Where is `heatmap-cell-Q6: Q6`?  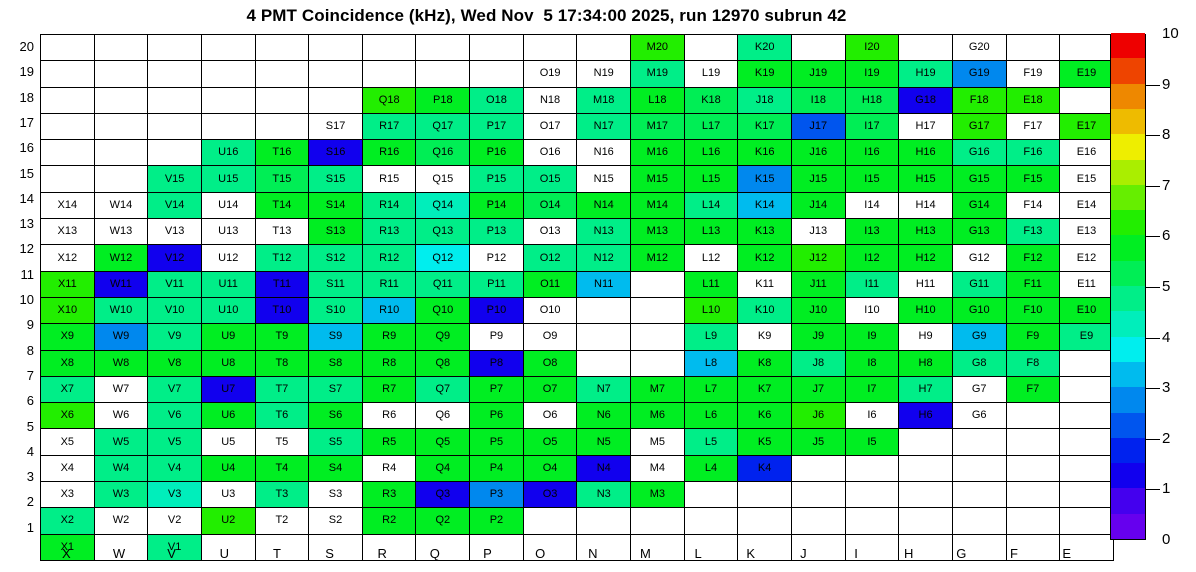 heatmap-cell-Q6: Q6 is located at coordinates (443, 416).